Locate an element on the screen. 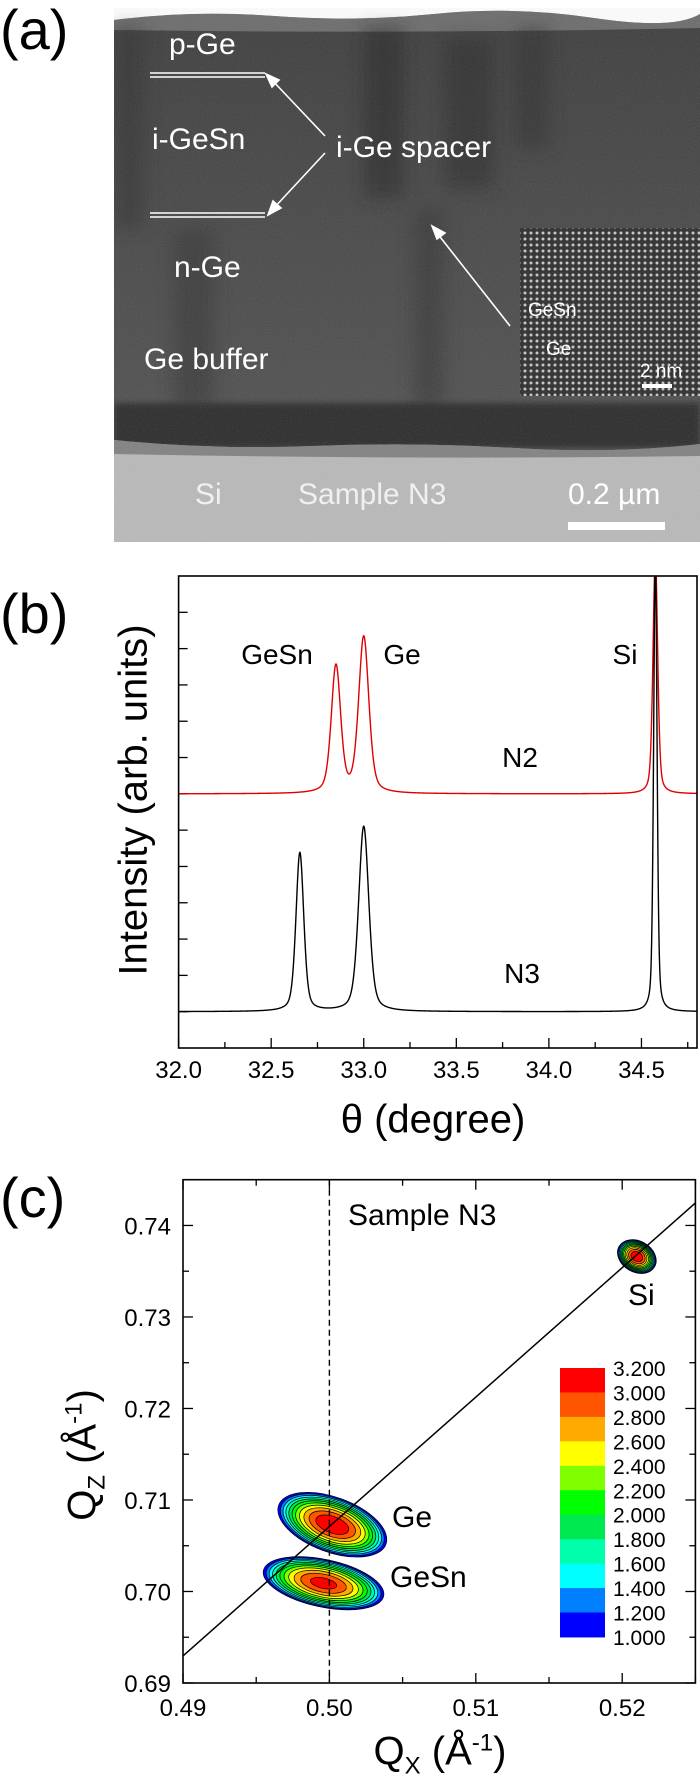 Image resolution: width=700 pixels, height=1789 pixels. colorbar-label: 2.000 is located at coordinates (639, 1516).